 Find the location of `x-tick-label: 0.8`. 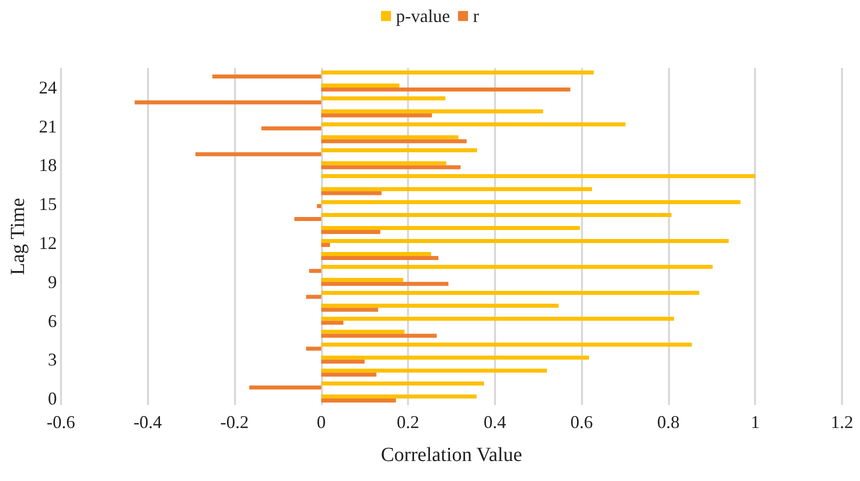

x-tick-label: 0.8 is located at coordinates (668, 422).